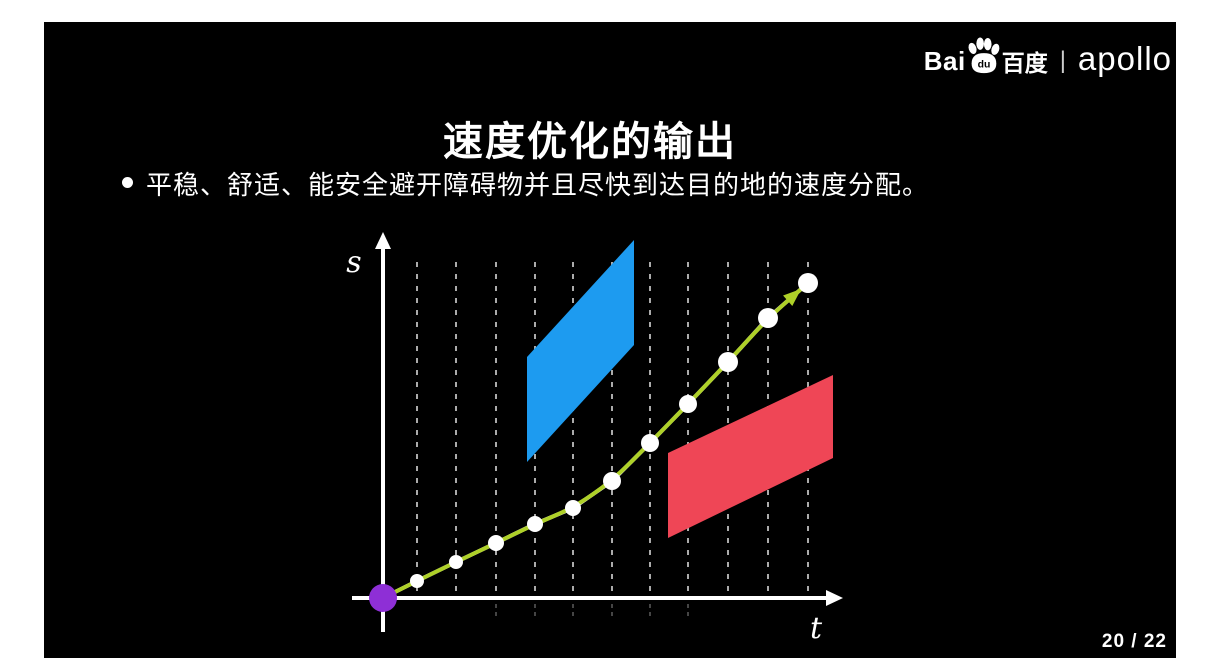 The width and height of the screenshot is (1212, 667). Describe the element at coordinates (834, 598) in the screenshot. I see `t-axis-arrow` at that location.